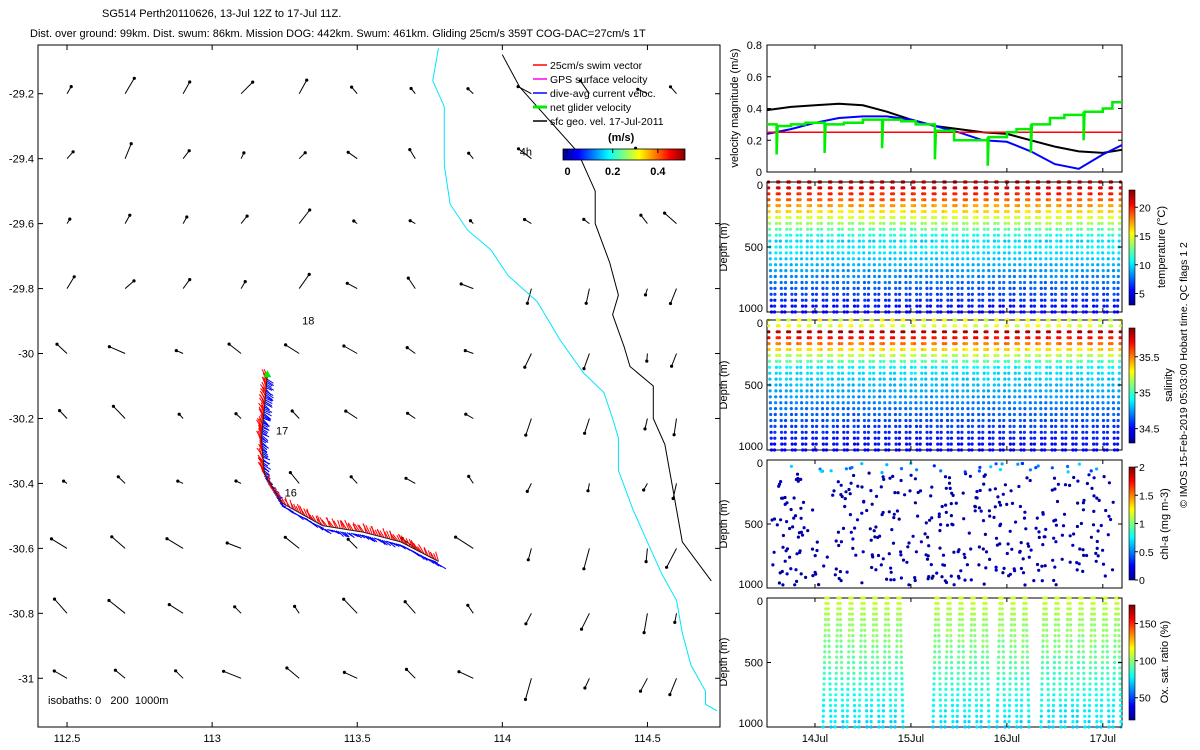 The image size is (1200, 750). I want to click on isobaths-label: isobaths: 0 200 1000m, so click(108, 701).